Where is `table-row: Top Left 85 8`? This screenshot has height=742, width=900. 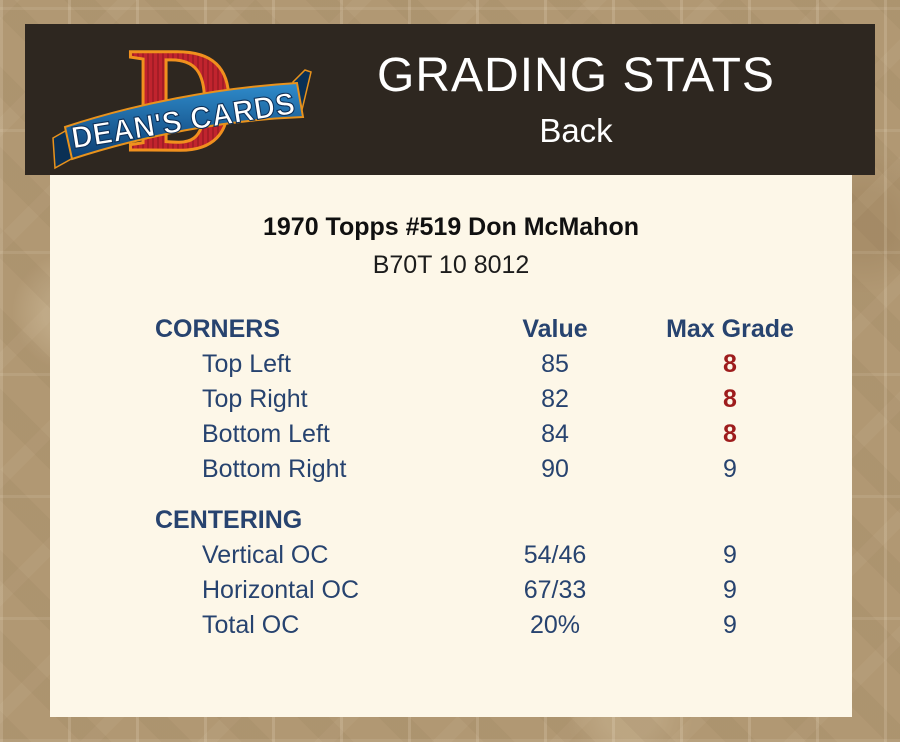
table-row: Top Left 85 8 is located at coordinates (503, 364).